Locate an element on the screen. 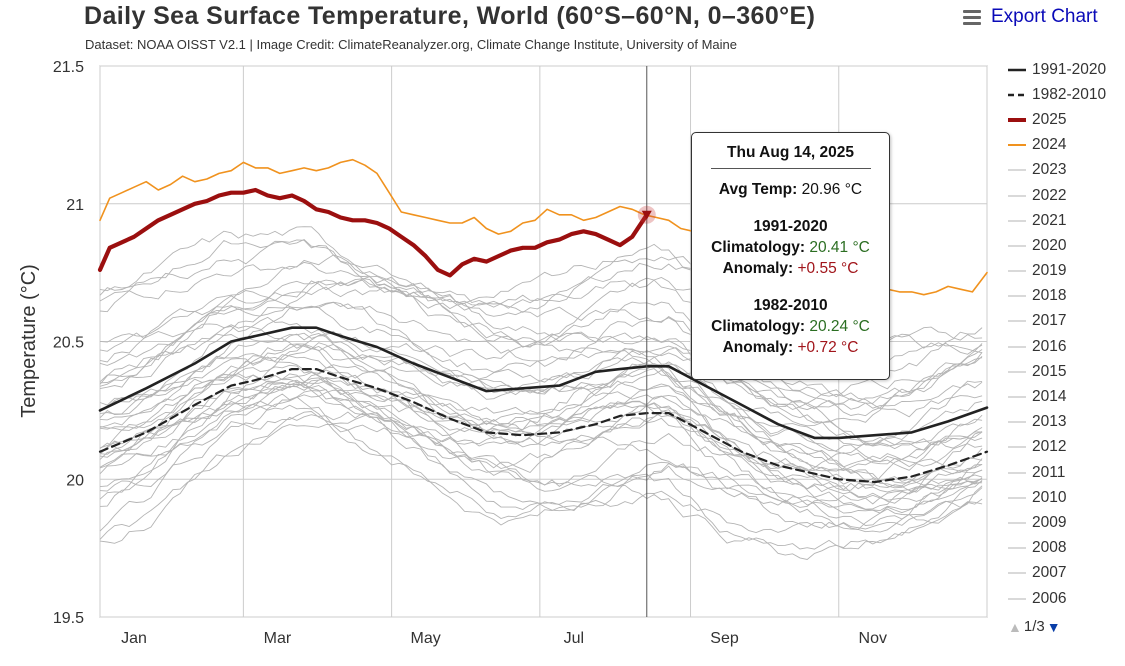 The image size is (1125, 666). y-axis-label: Temperature (°C) is located at coordinates (29, 341).